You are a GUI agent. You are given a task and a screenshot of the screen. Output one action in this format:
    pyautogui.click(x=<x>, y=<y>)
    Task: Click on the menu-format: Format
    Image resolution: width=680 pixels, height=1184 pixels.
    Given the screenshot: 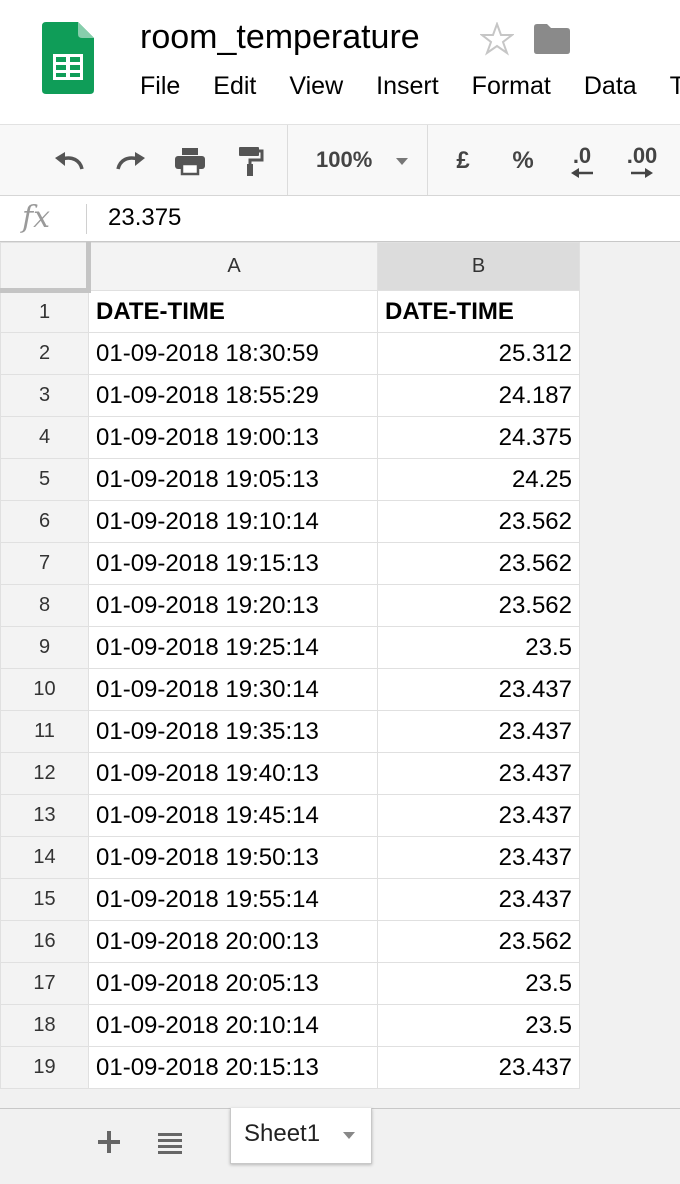 What is the action you would take?
    pyautogui.click(x=511, y=86)
    